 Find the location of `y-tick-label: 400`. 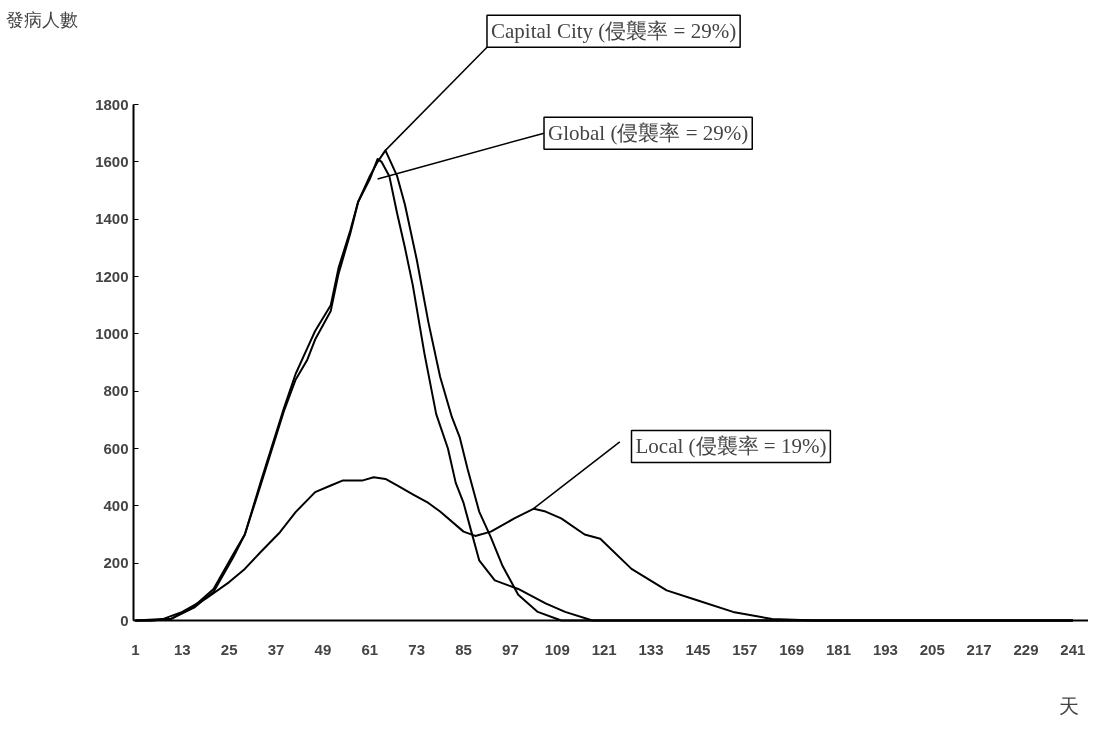

y-tick-label: 400 is located at coordinates (116, 505).